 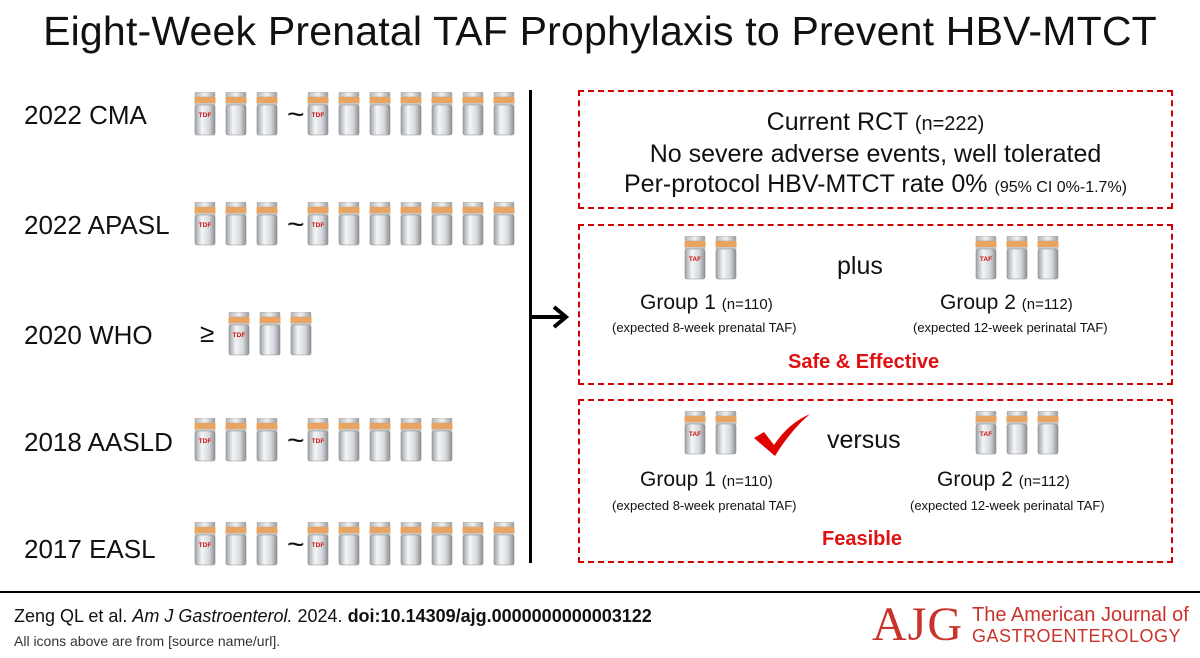 I want to click on right-arrow-icon, so click(x=551, y=317).